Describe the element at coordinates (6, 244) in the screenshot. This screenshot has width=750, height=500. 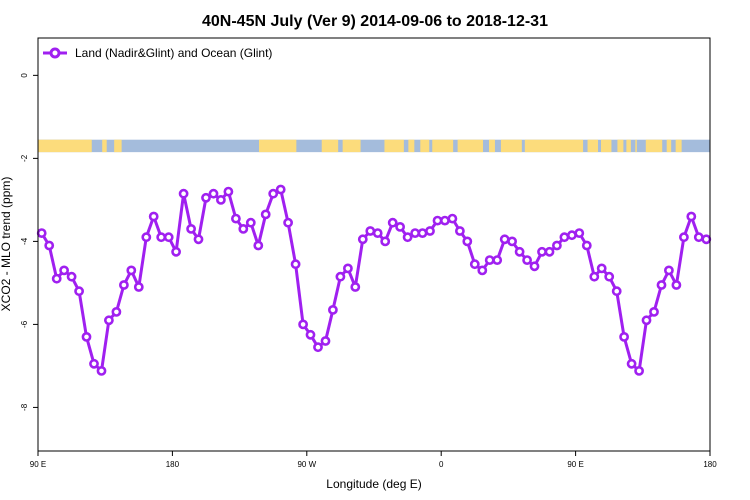
I see `y-axis-label: XCO2 - MLO trend (ppm)` at that location.